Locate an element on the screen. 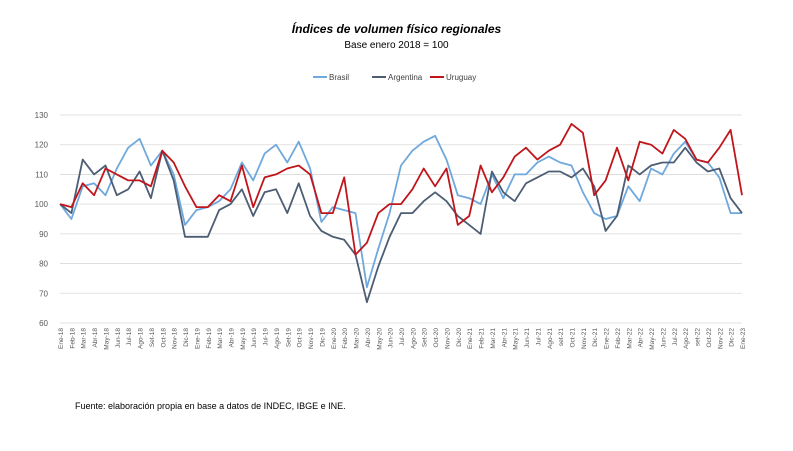 The width and height of the screenshot is (793, 451). x-tick-label: Jul-19 is located at coordinates (266, 337).